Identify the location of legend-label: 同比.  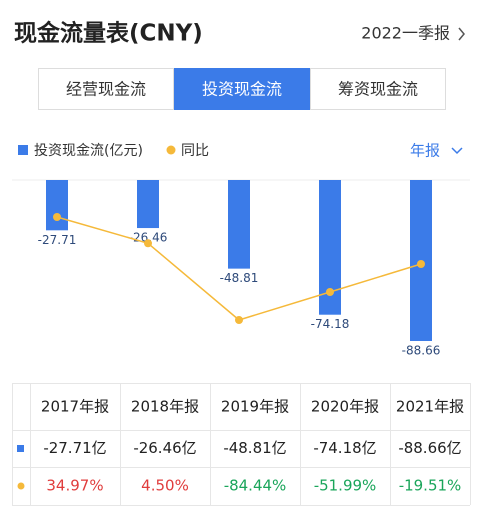
(195, 151).